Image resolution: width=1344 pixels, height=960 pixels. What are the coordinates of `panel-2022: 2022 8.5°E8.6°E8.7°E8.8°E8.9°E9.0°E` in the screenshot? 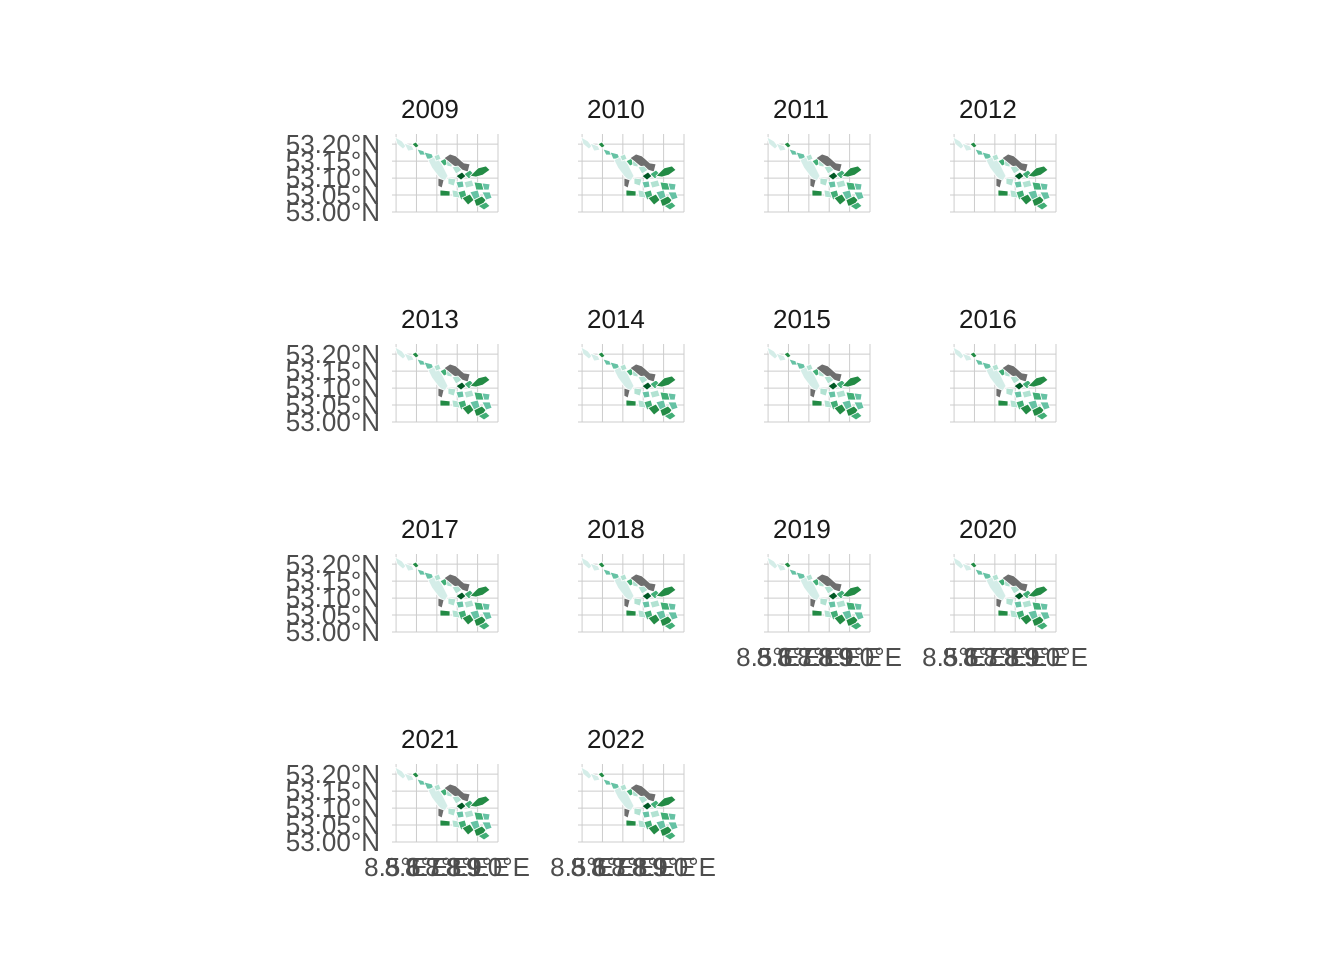 It's located at (633, 803).